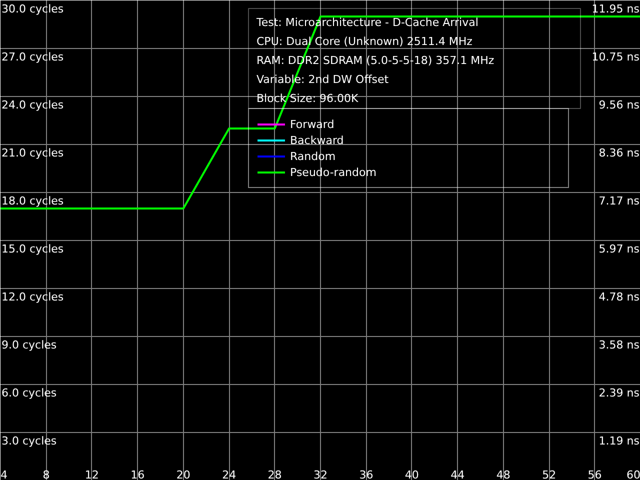  What do you see at coordinates (619, 441) in the screenshot?
I see `y2-tick-label: 1.19 ns` at bounding box center [619, 441].